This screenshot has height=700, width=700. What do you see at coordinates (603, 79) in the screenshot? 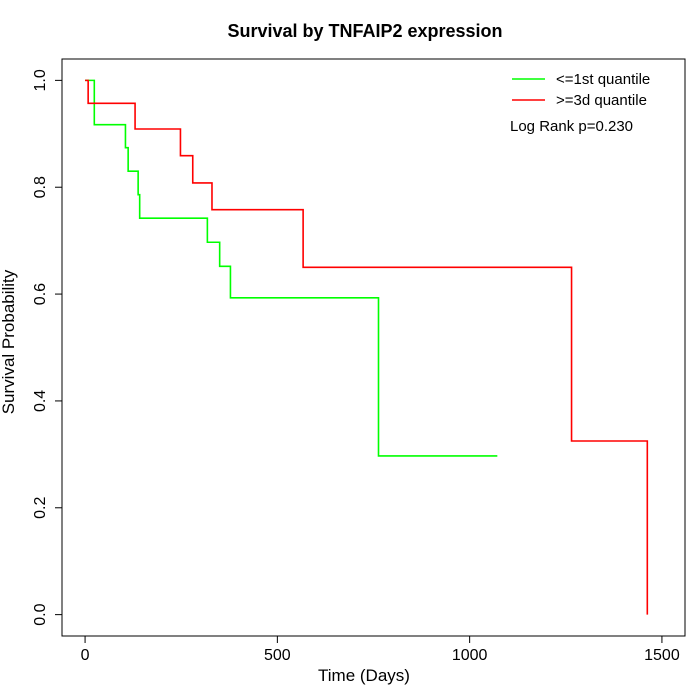
I see `legend-label-low: <=1st quantile` at bounding box center [603, 79].